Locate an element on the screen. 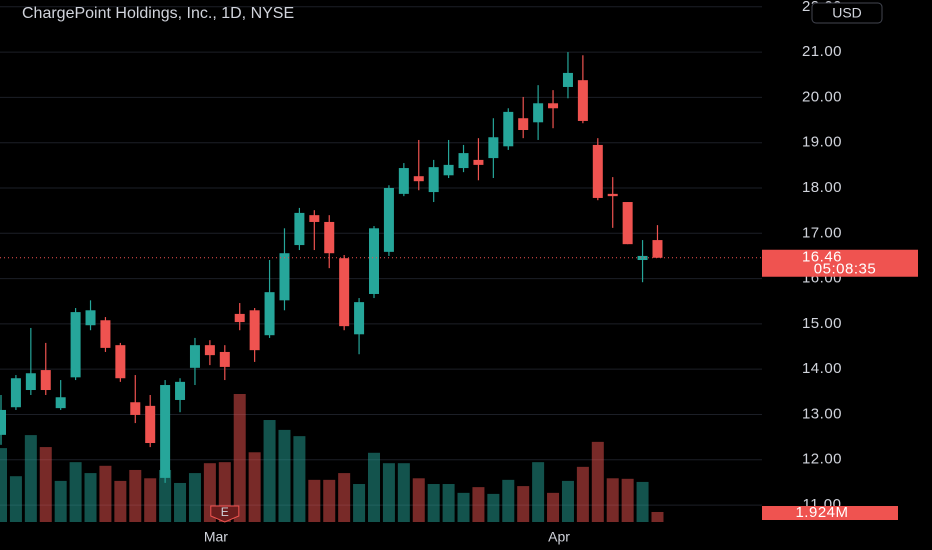 This screenshot has width=932, height=550. y-tick-label: 21.00 is located at coordinates (822, 51).